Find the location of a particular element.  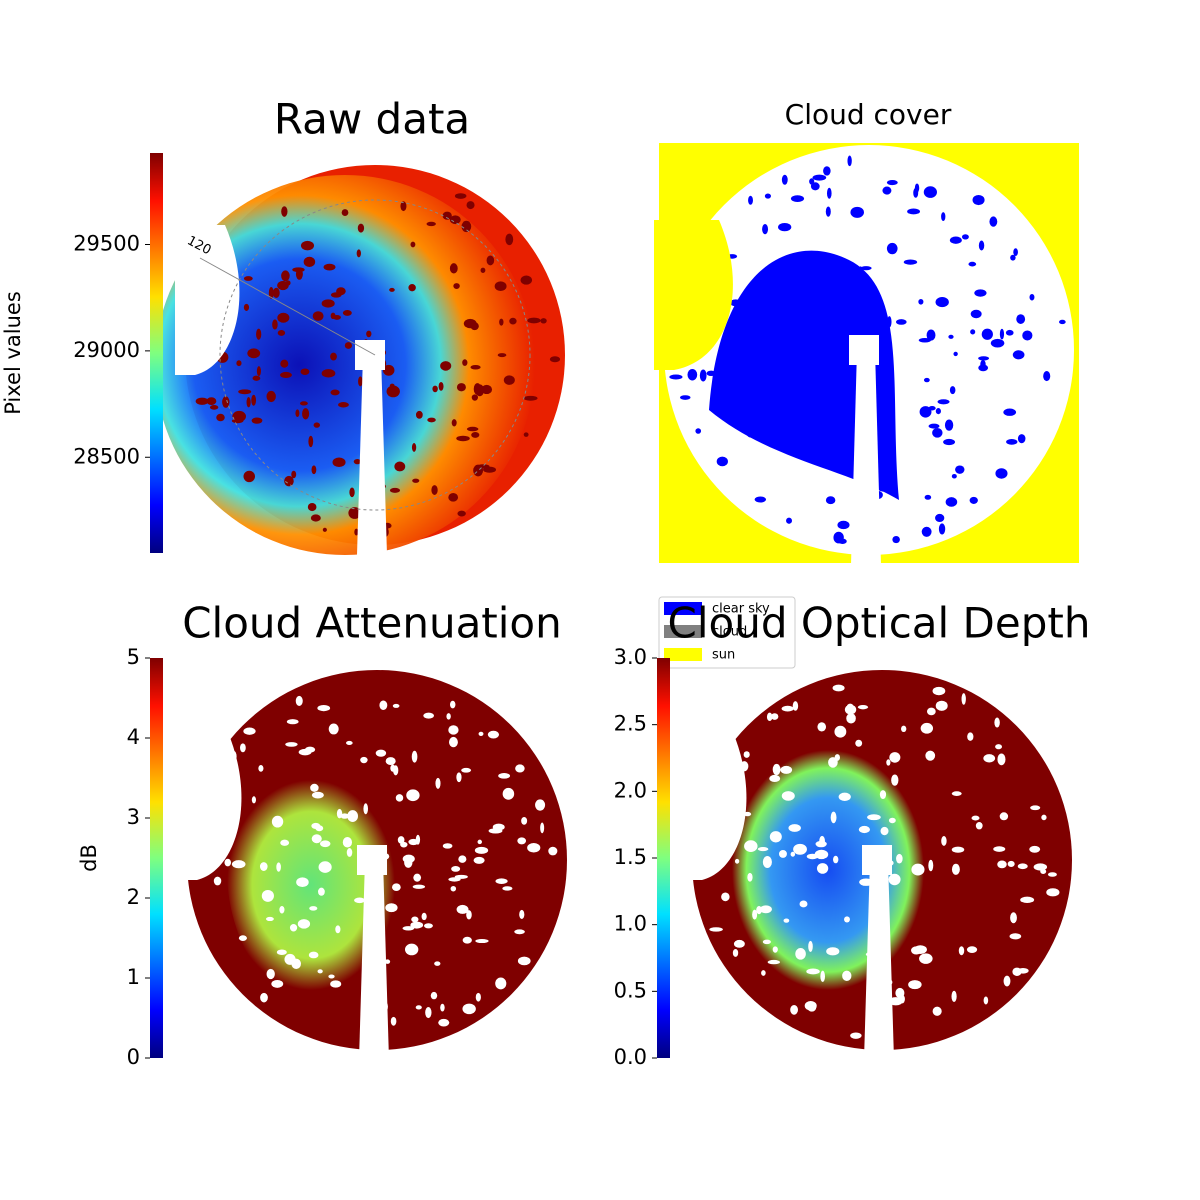

legend-swatch is located at coordinates (683, 654).